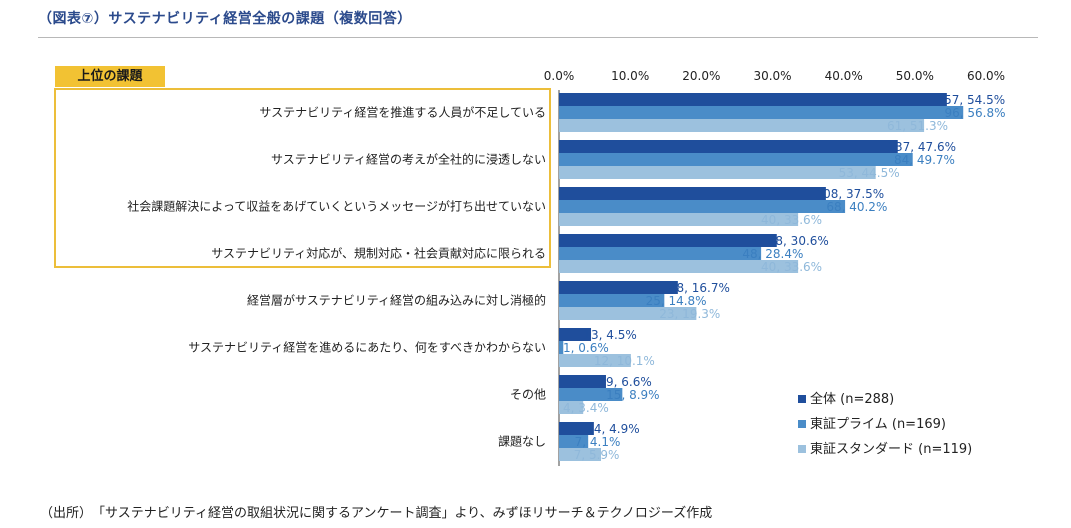 This screenshot has height=528, width=1071. I want to click on data-label: 68, 40.2%, so click(856, 207).